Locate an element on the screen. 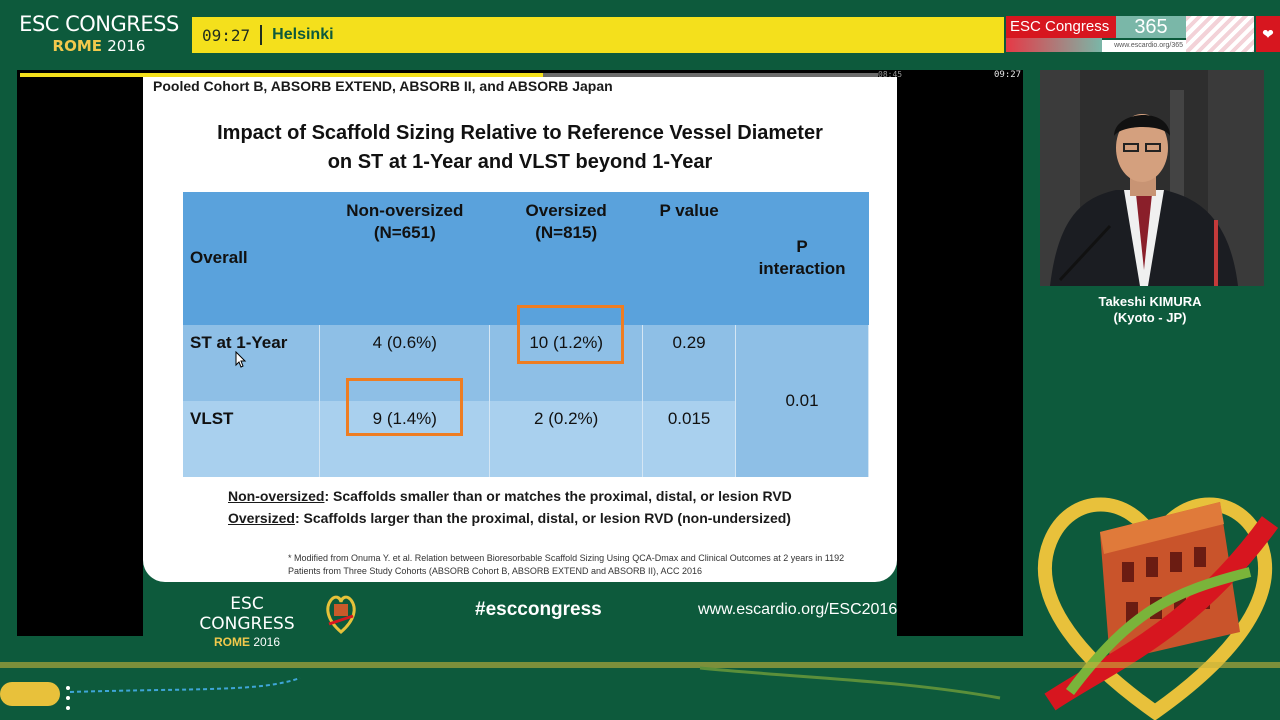 This screenshot has height=720, width=1280. speaker-affiliation: (Kyoto - JP) is located at coordinates (1150, 317).